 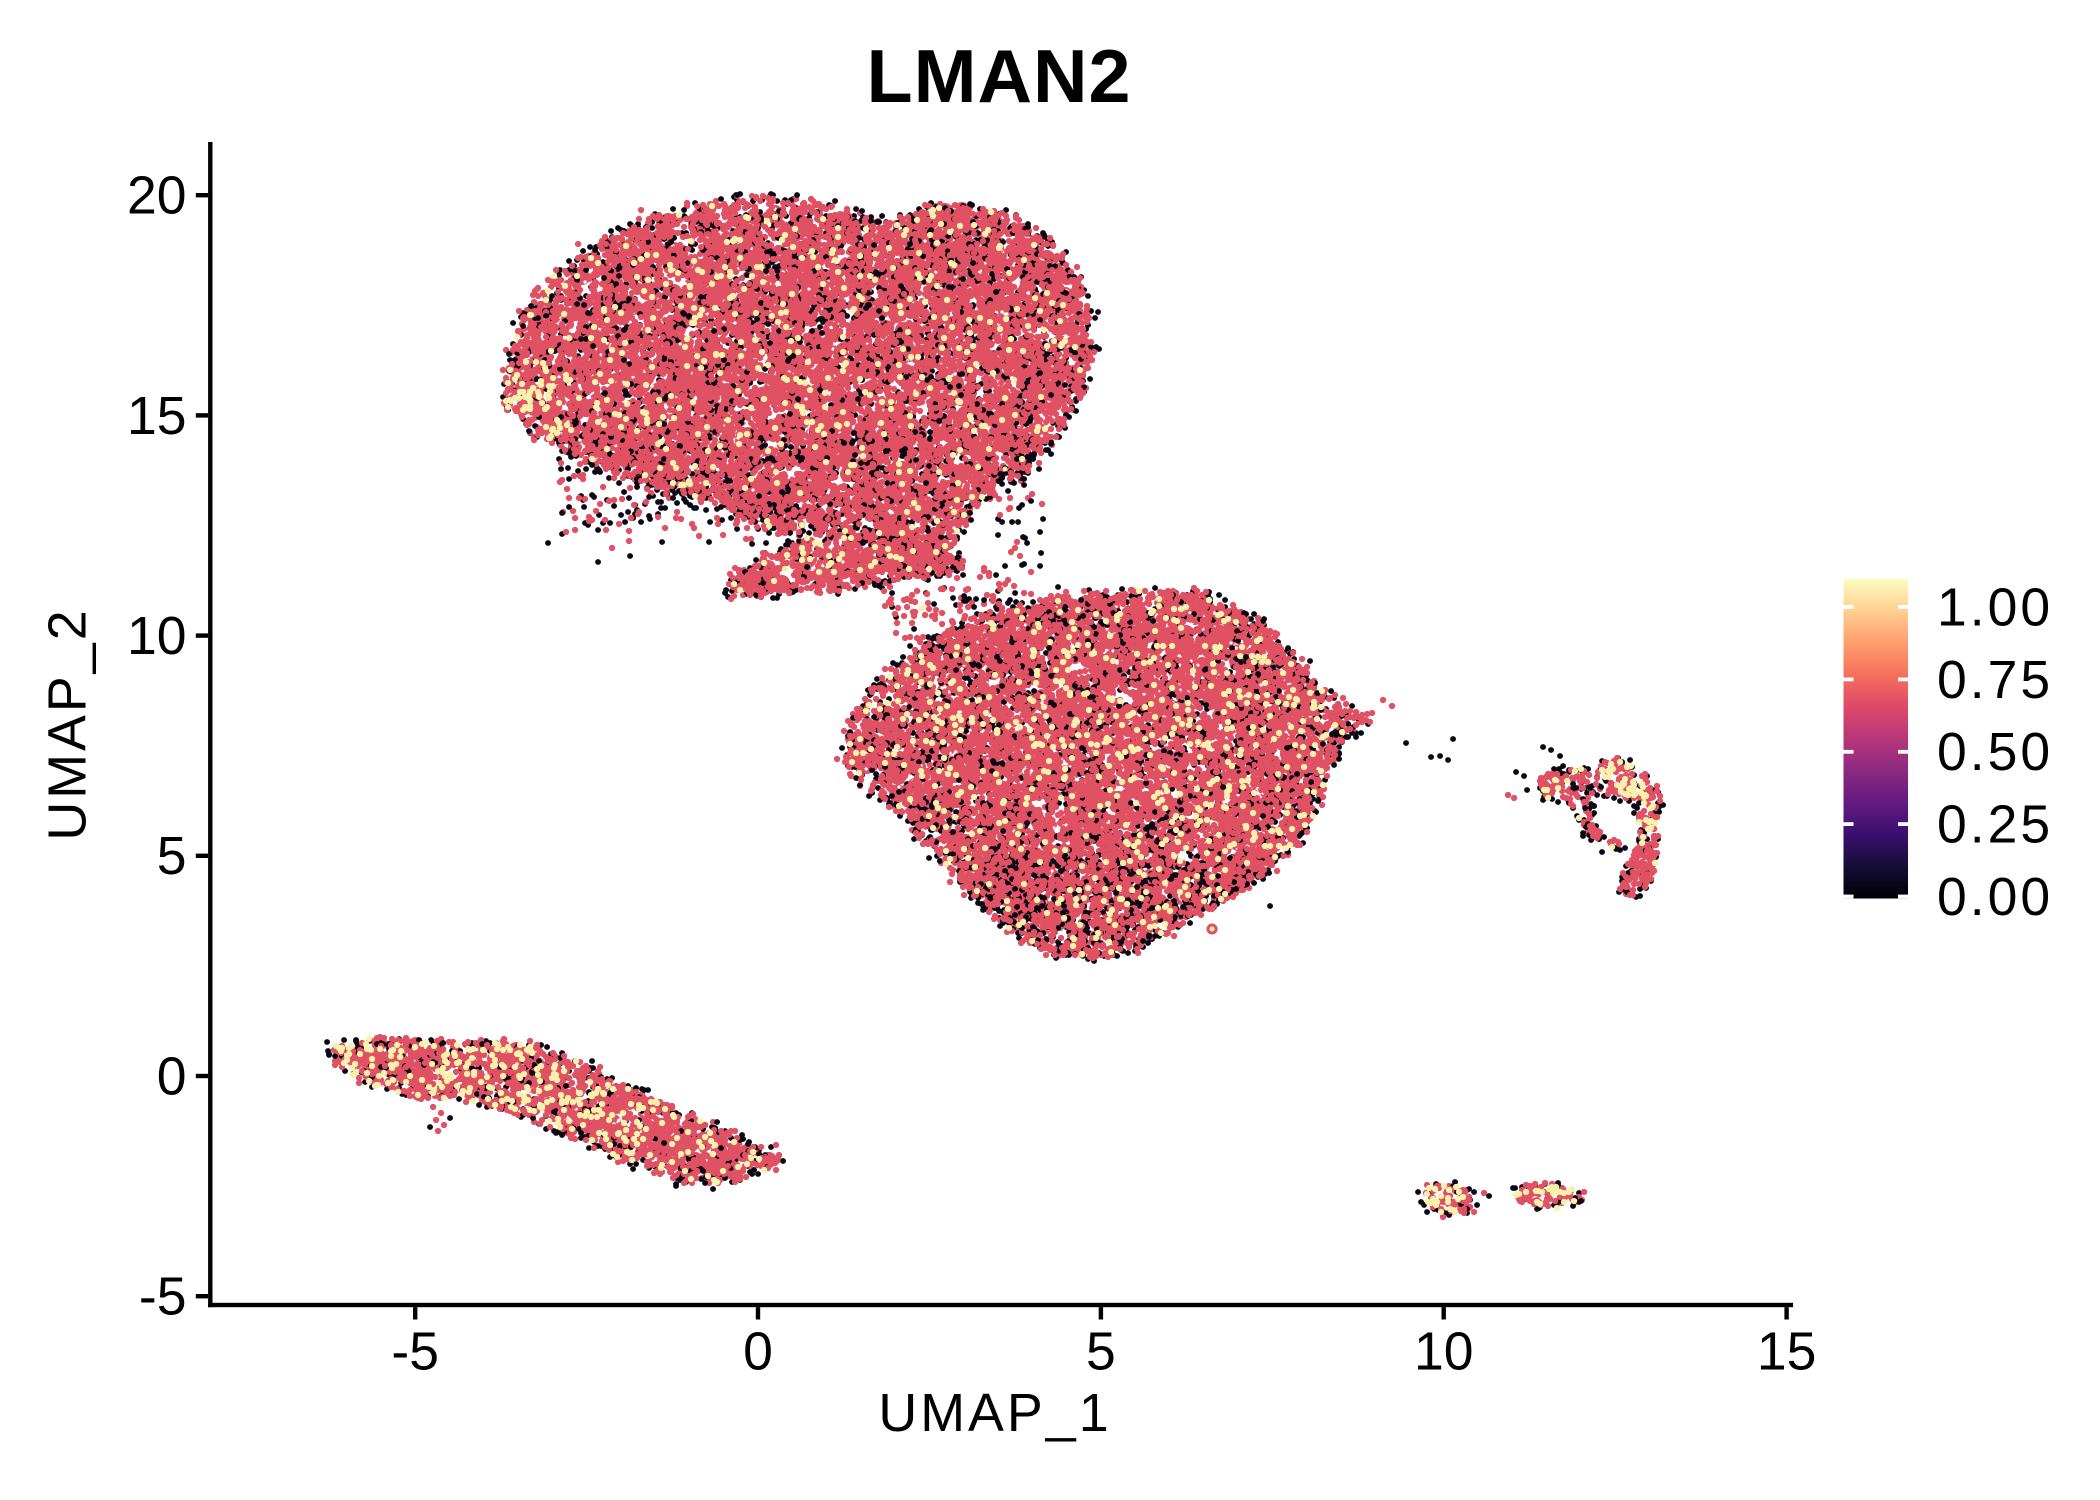 What do you see at coordinates (998, 76) in the screenshot?
I see `svg-text: LMAN2` at bounding box center [998, 76].